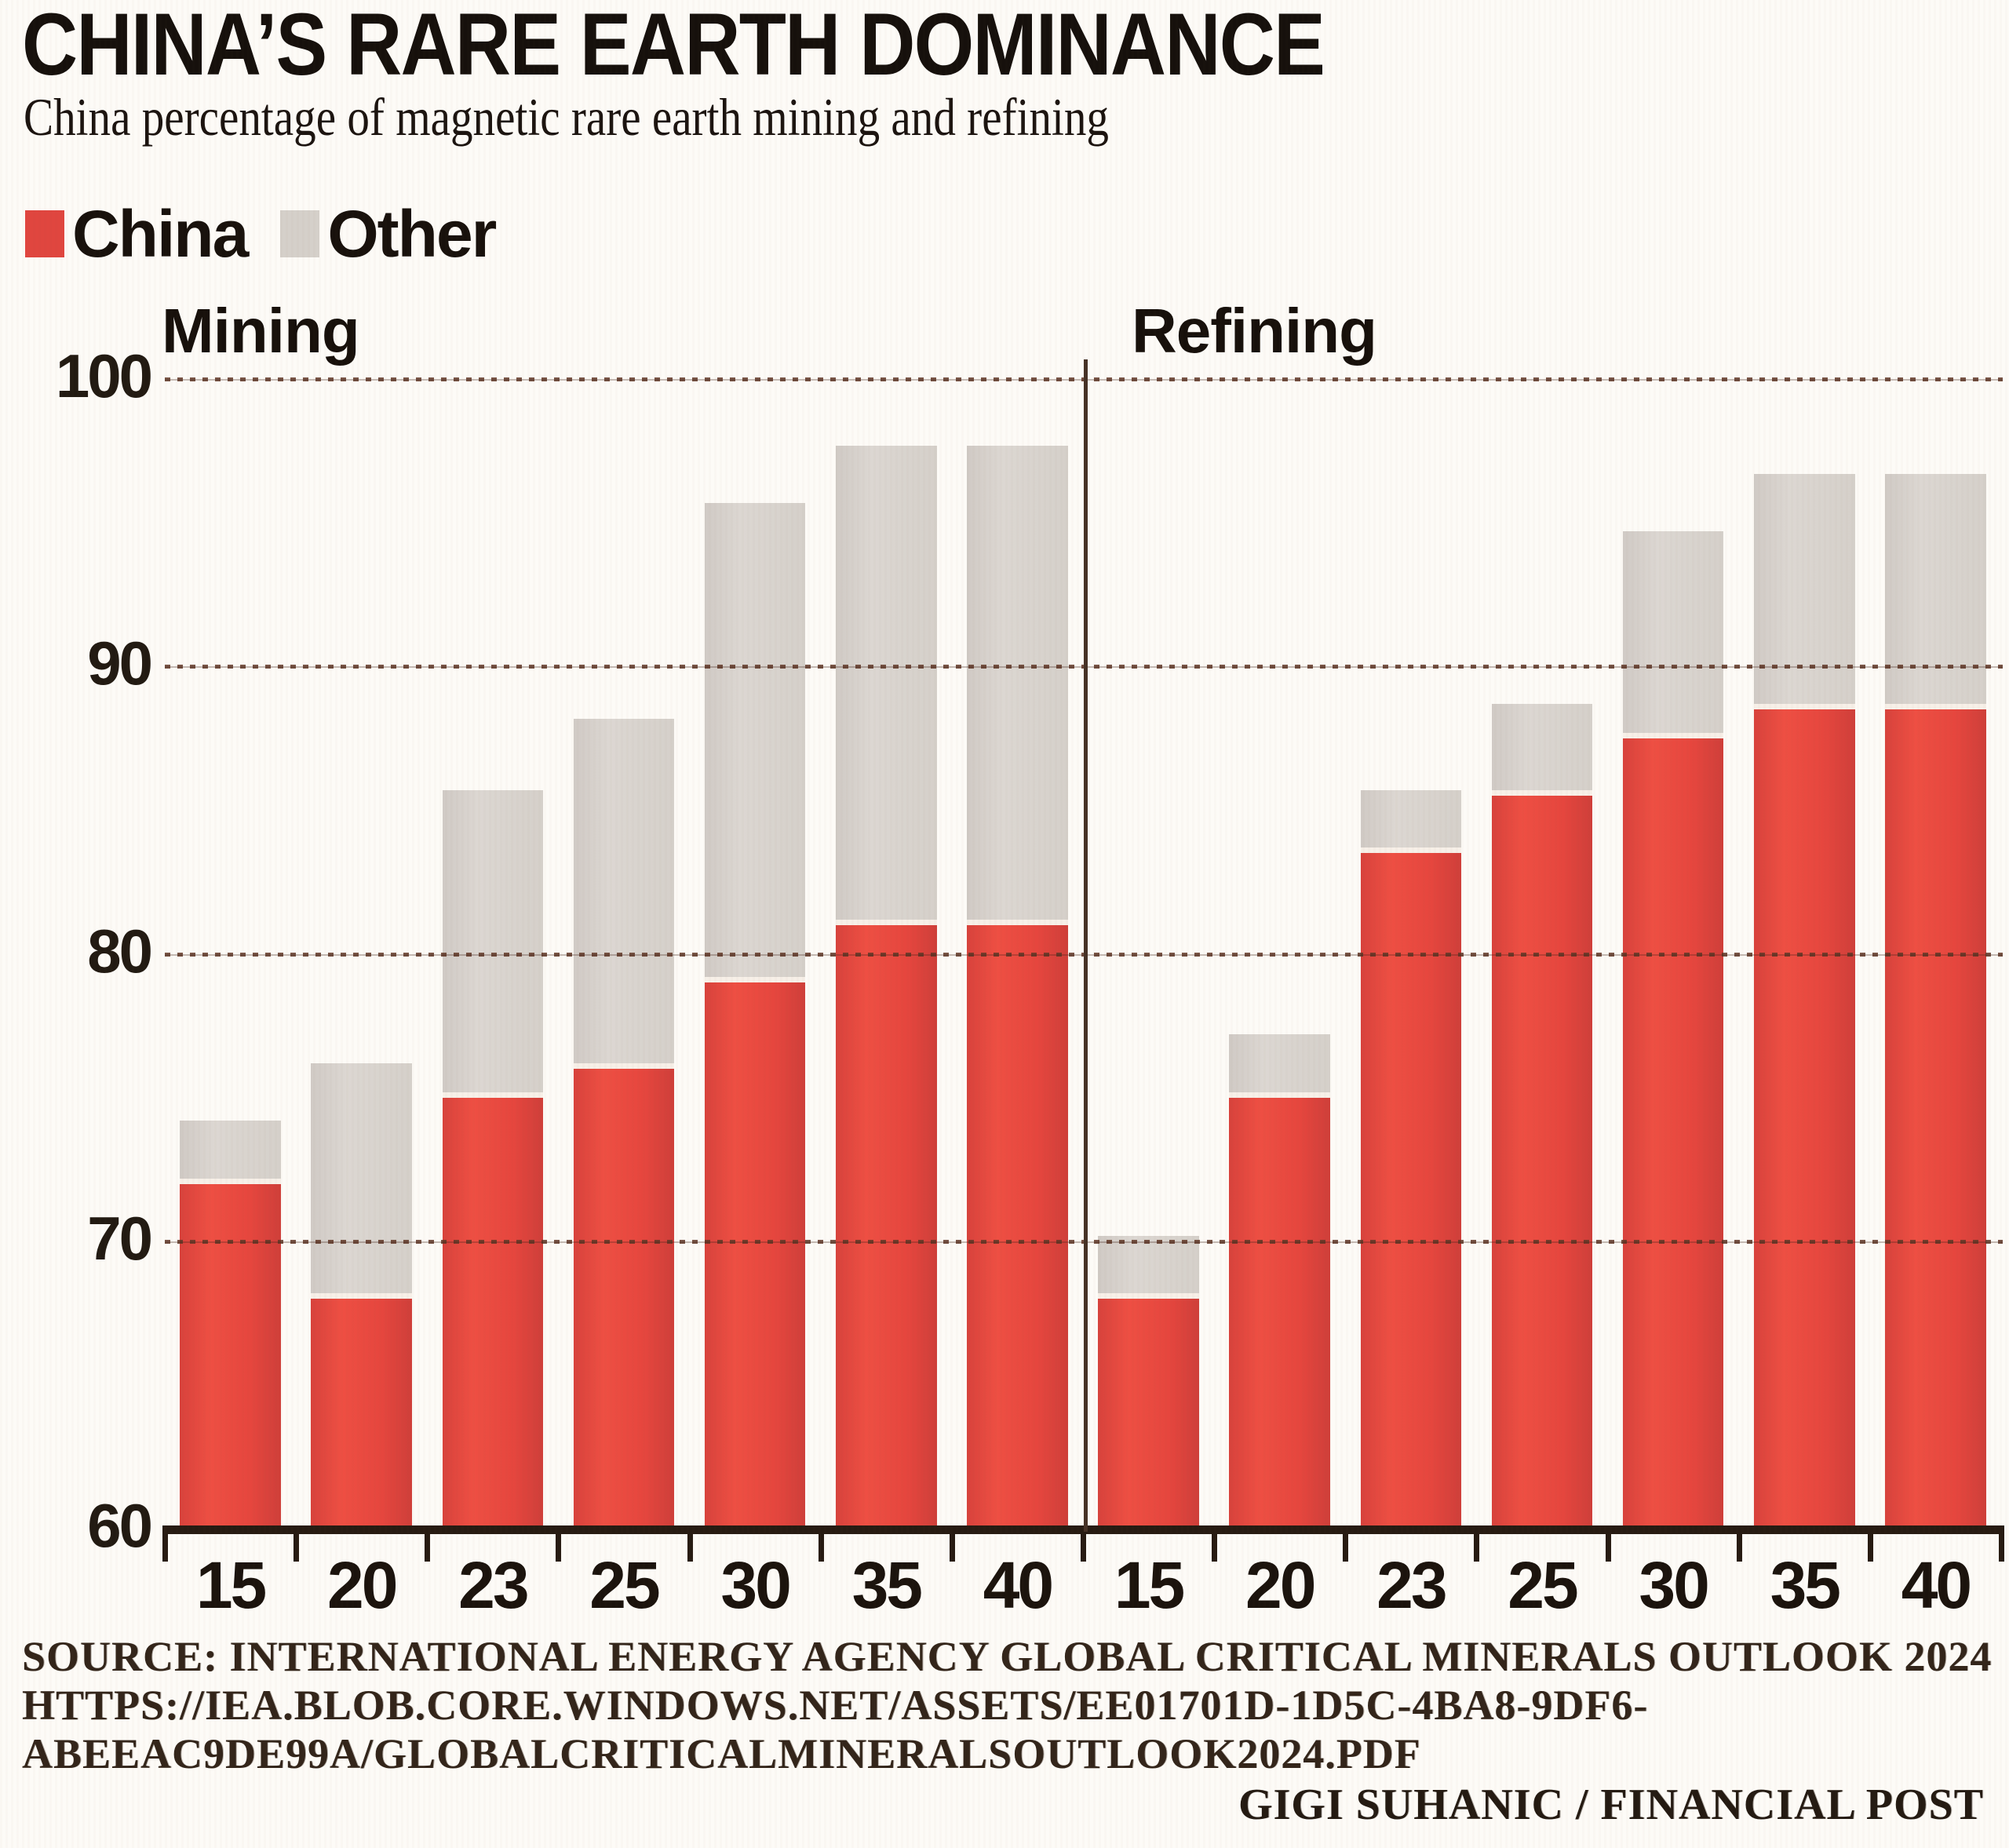 The image size is (2009, 1848). What do you see at coordinates (673, 46) in the screenshot?
I see `page-title: CHINA’S RARE EARTH DOMINANCE` at bounding box center [673, 46].